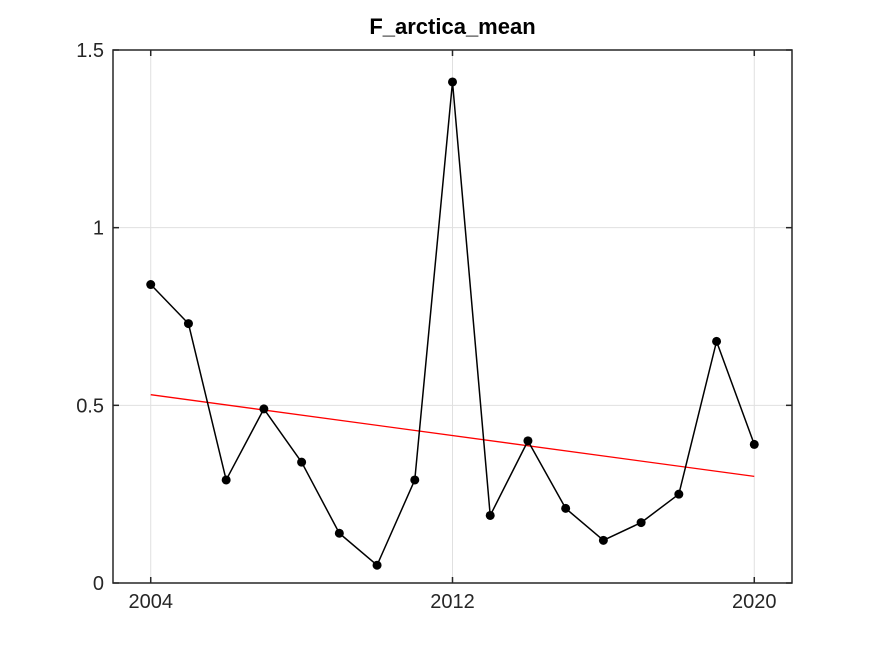 The image size is (875, 656). What do you see at coordinates (452, 602) in the screenshot?
I see `x-tick-label: 2012` at bounding box center [452, 602].